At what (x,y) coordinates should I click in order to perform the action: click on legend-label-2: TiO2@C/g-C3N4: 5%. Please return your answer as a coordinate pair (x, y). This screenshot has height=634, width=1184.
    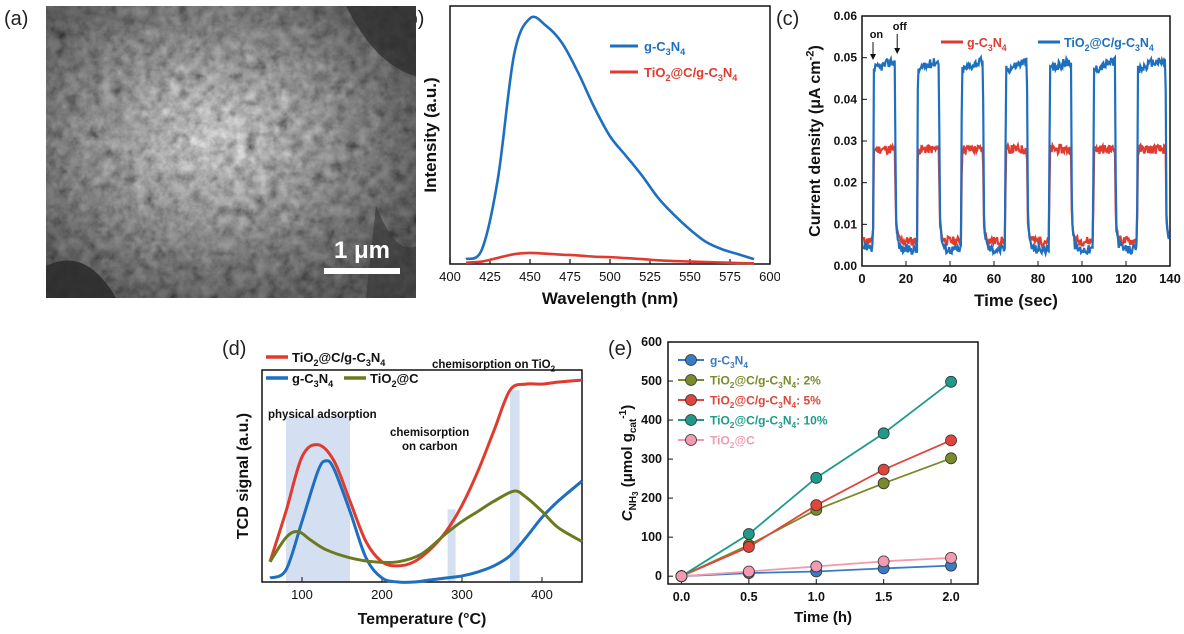
    Looking at the image, I should click on (765, 402).